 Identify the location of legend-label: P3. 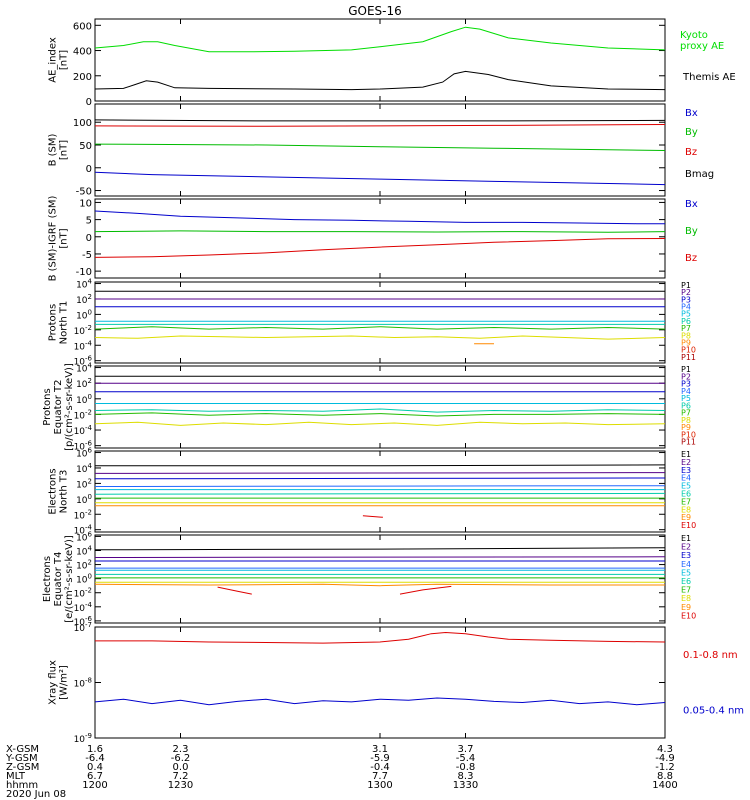
(686, 299).